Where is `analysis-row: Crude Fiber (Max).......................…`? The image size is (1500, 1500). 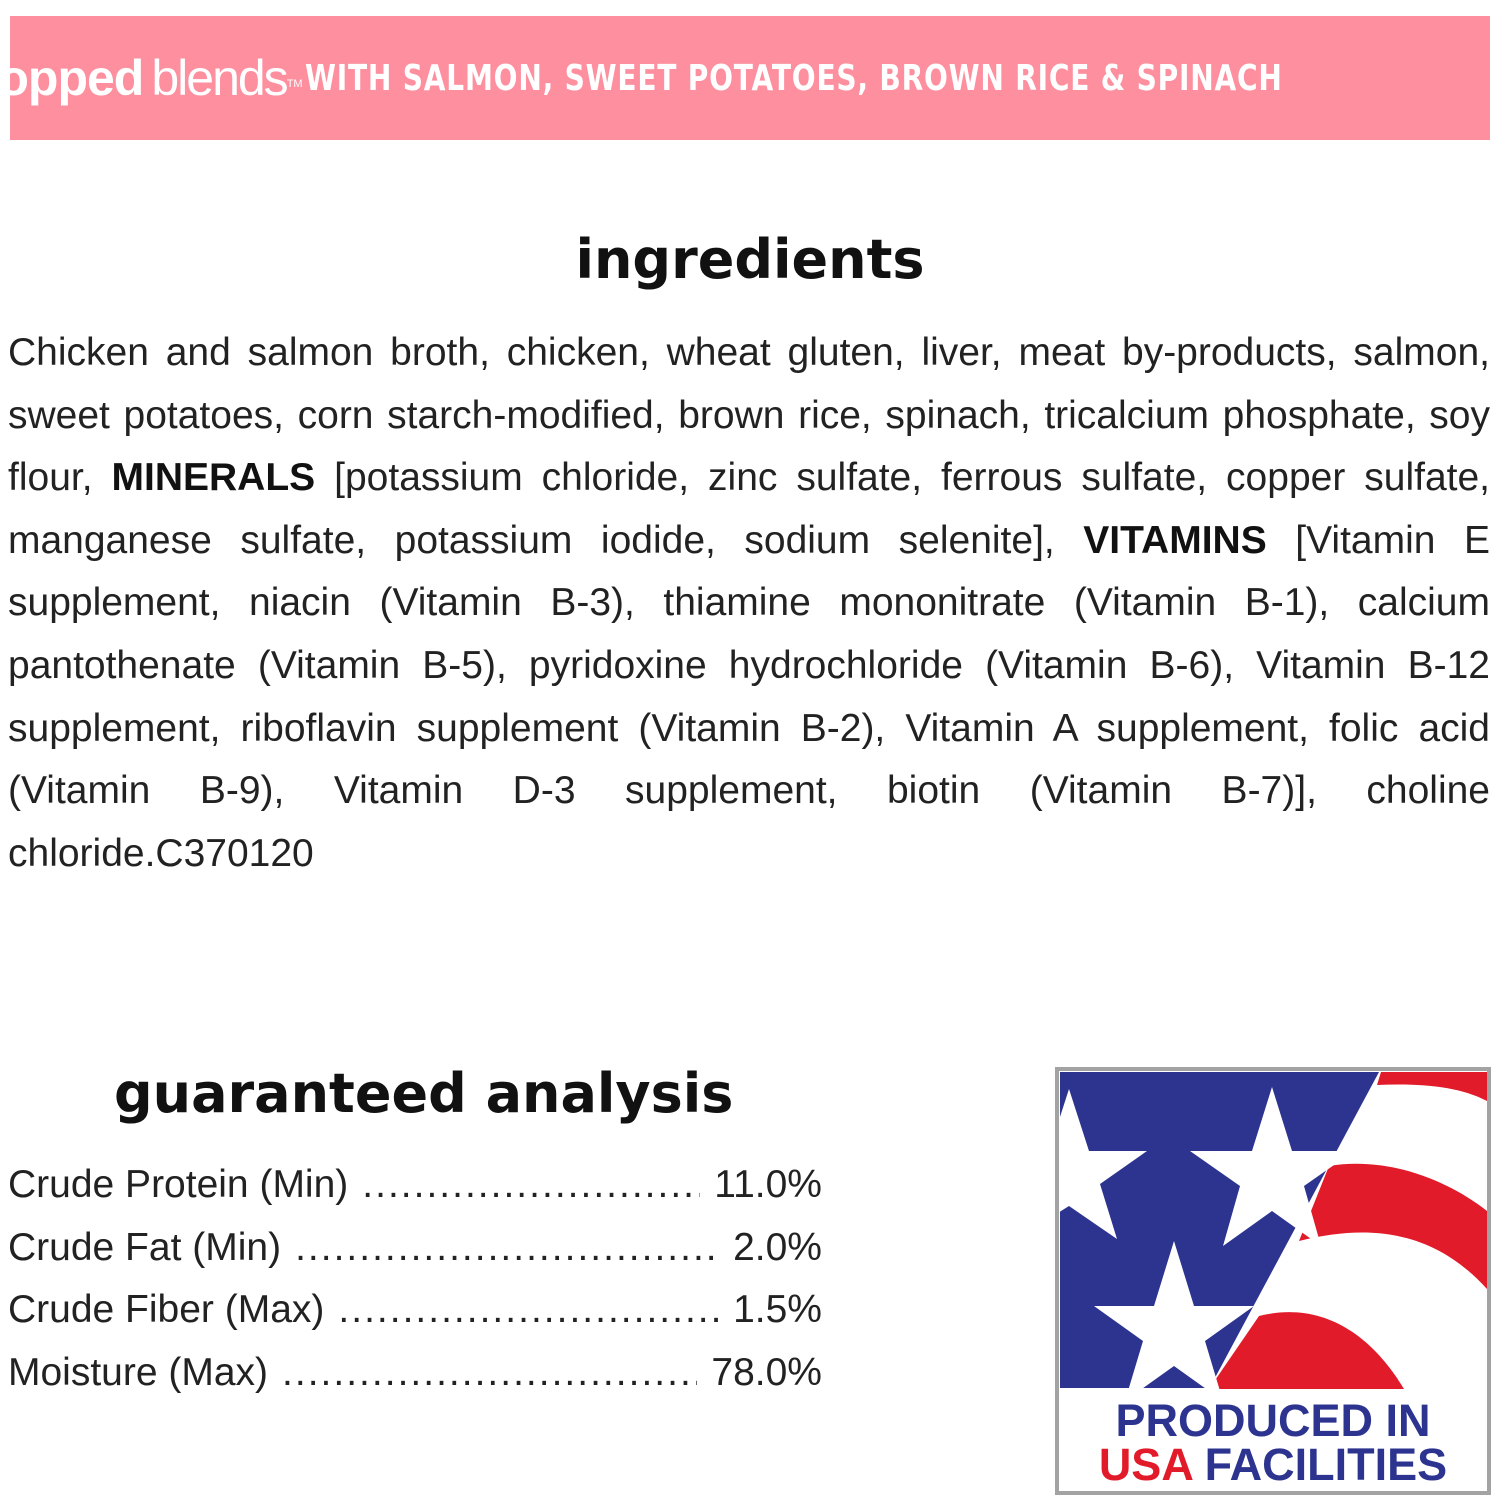 analysis-row: Crude Fiber (Max).......................… is located at coordinates (415, 1312).